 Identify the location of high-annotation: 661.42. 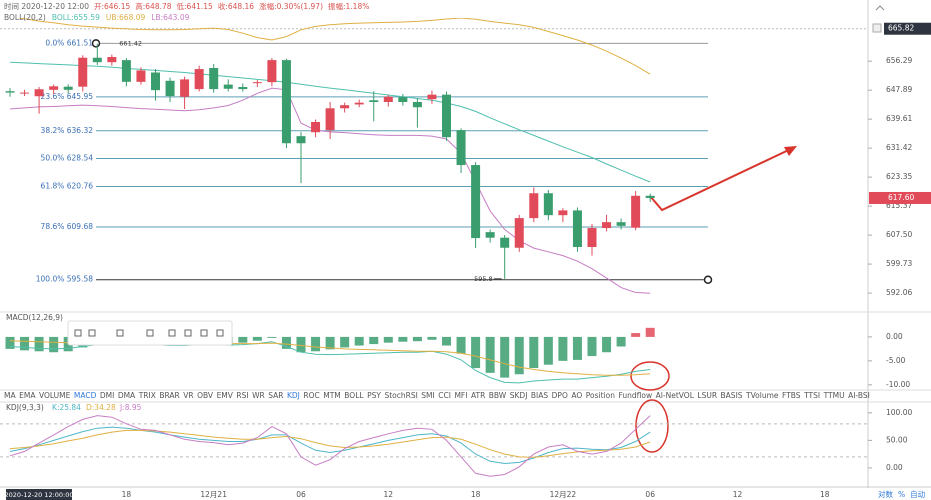
(130, 44).